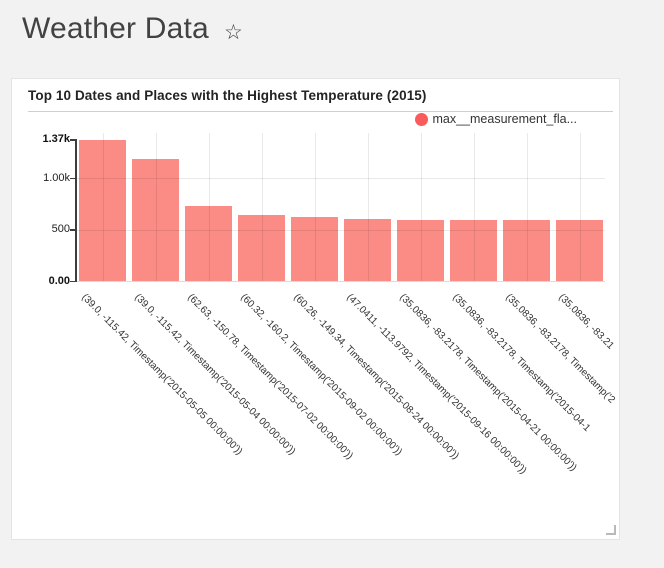 Image resolution: width=664 pixels, height=568 pixels. I want to click on legend-marker-icon, so click(422, 119).